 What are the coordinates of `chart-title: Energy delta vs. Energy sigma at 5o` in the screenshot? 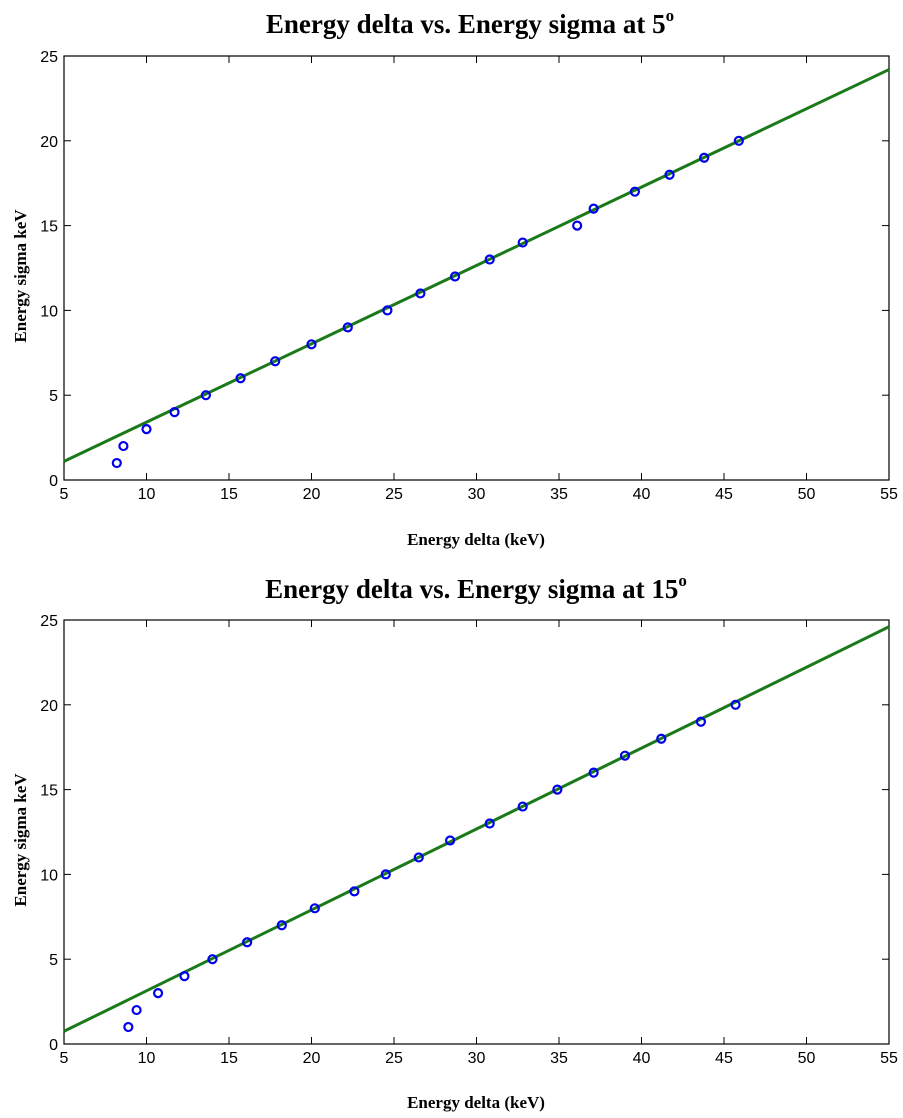 It's located at (470, 22).